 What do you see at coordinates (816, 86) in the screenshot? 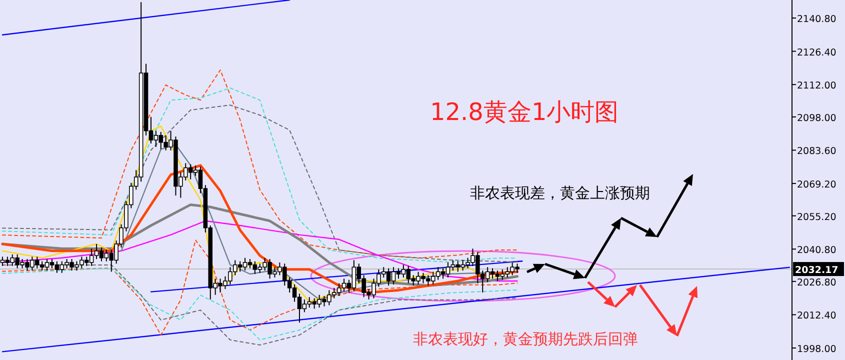
I see `y-tick-label: 2112.00` at bounding box center [816, 86].